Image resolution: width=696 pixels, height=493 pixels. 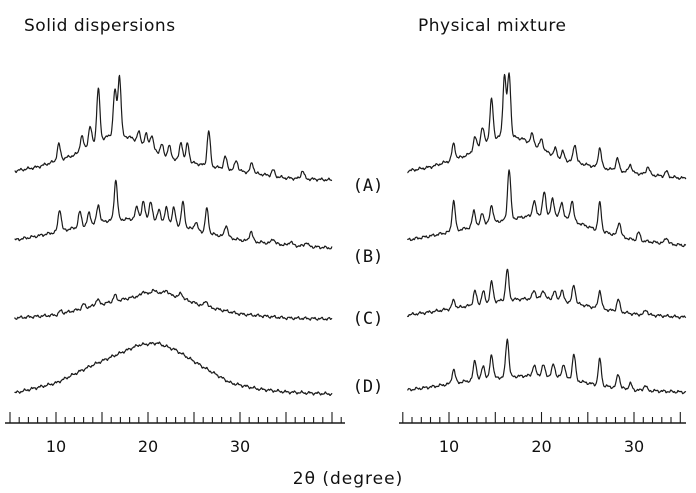 What do you see at coordinates (368, 186) in the screenshot?
I see `curve-label-a: (A)` at bounding box center [368, 186].